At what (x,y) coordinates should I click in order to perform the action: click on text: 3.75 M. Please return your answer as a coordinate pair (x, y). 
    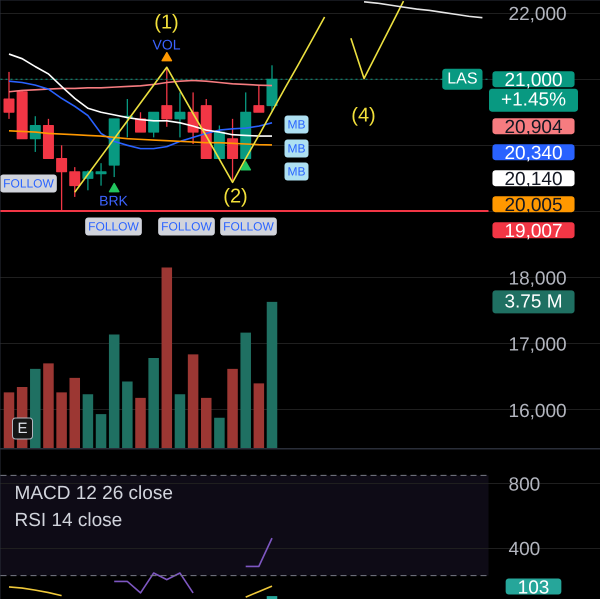
    Looking at the image, I should click on (533, 301).